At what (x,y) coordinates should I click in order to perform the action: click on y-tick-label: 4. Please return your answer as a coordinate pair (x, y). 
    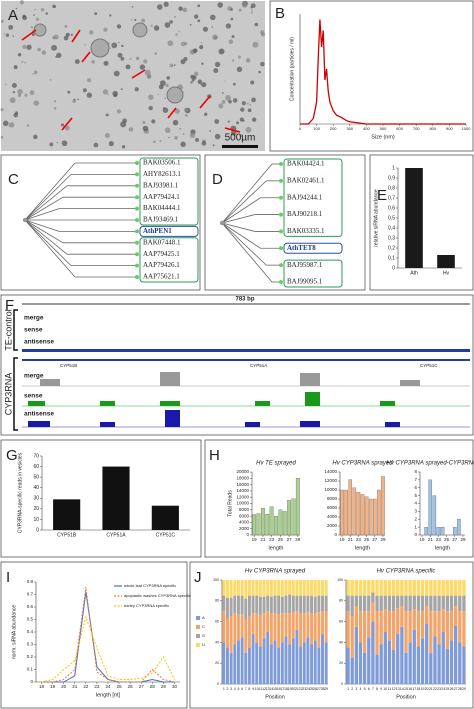
    Looking at the image, I should click on (415, 503).